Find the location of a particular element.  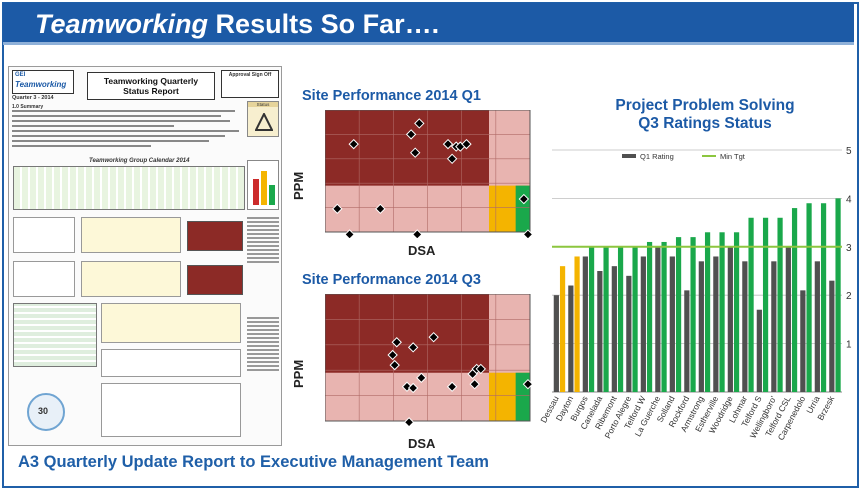

report-side-chart is located at coordinates (263, 185).